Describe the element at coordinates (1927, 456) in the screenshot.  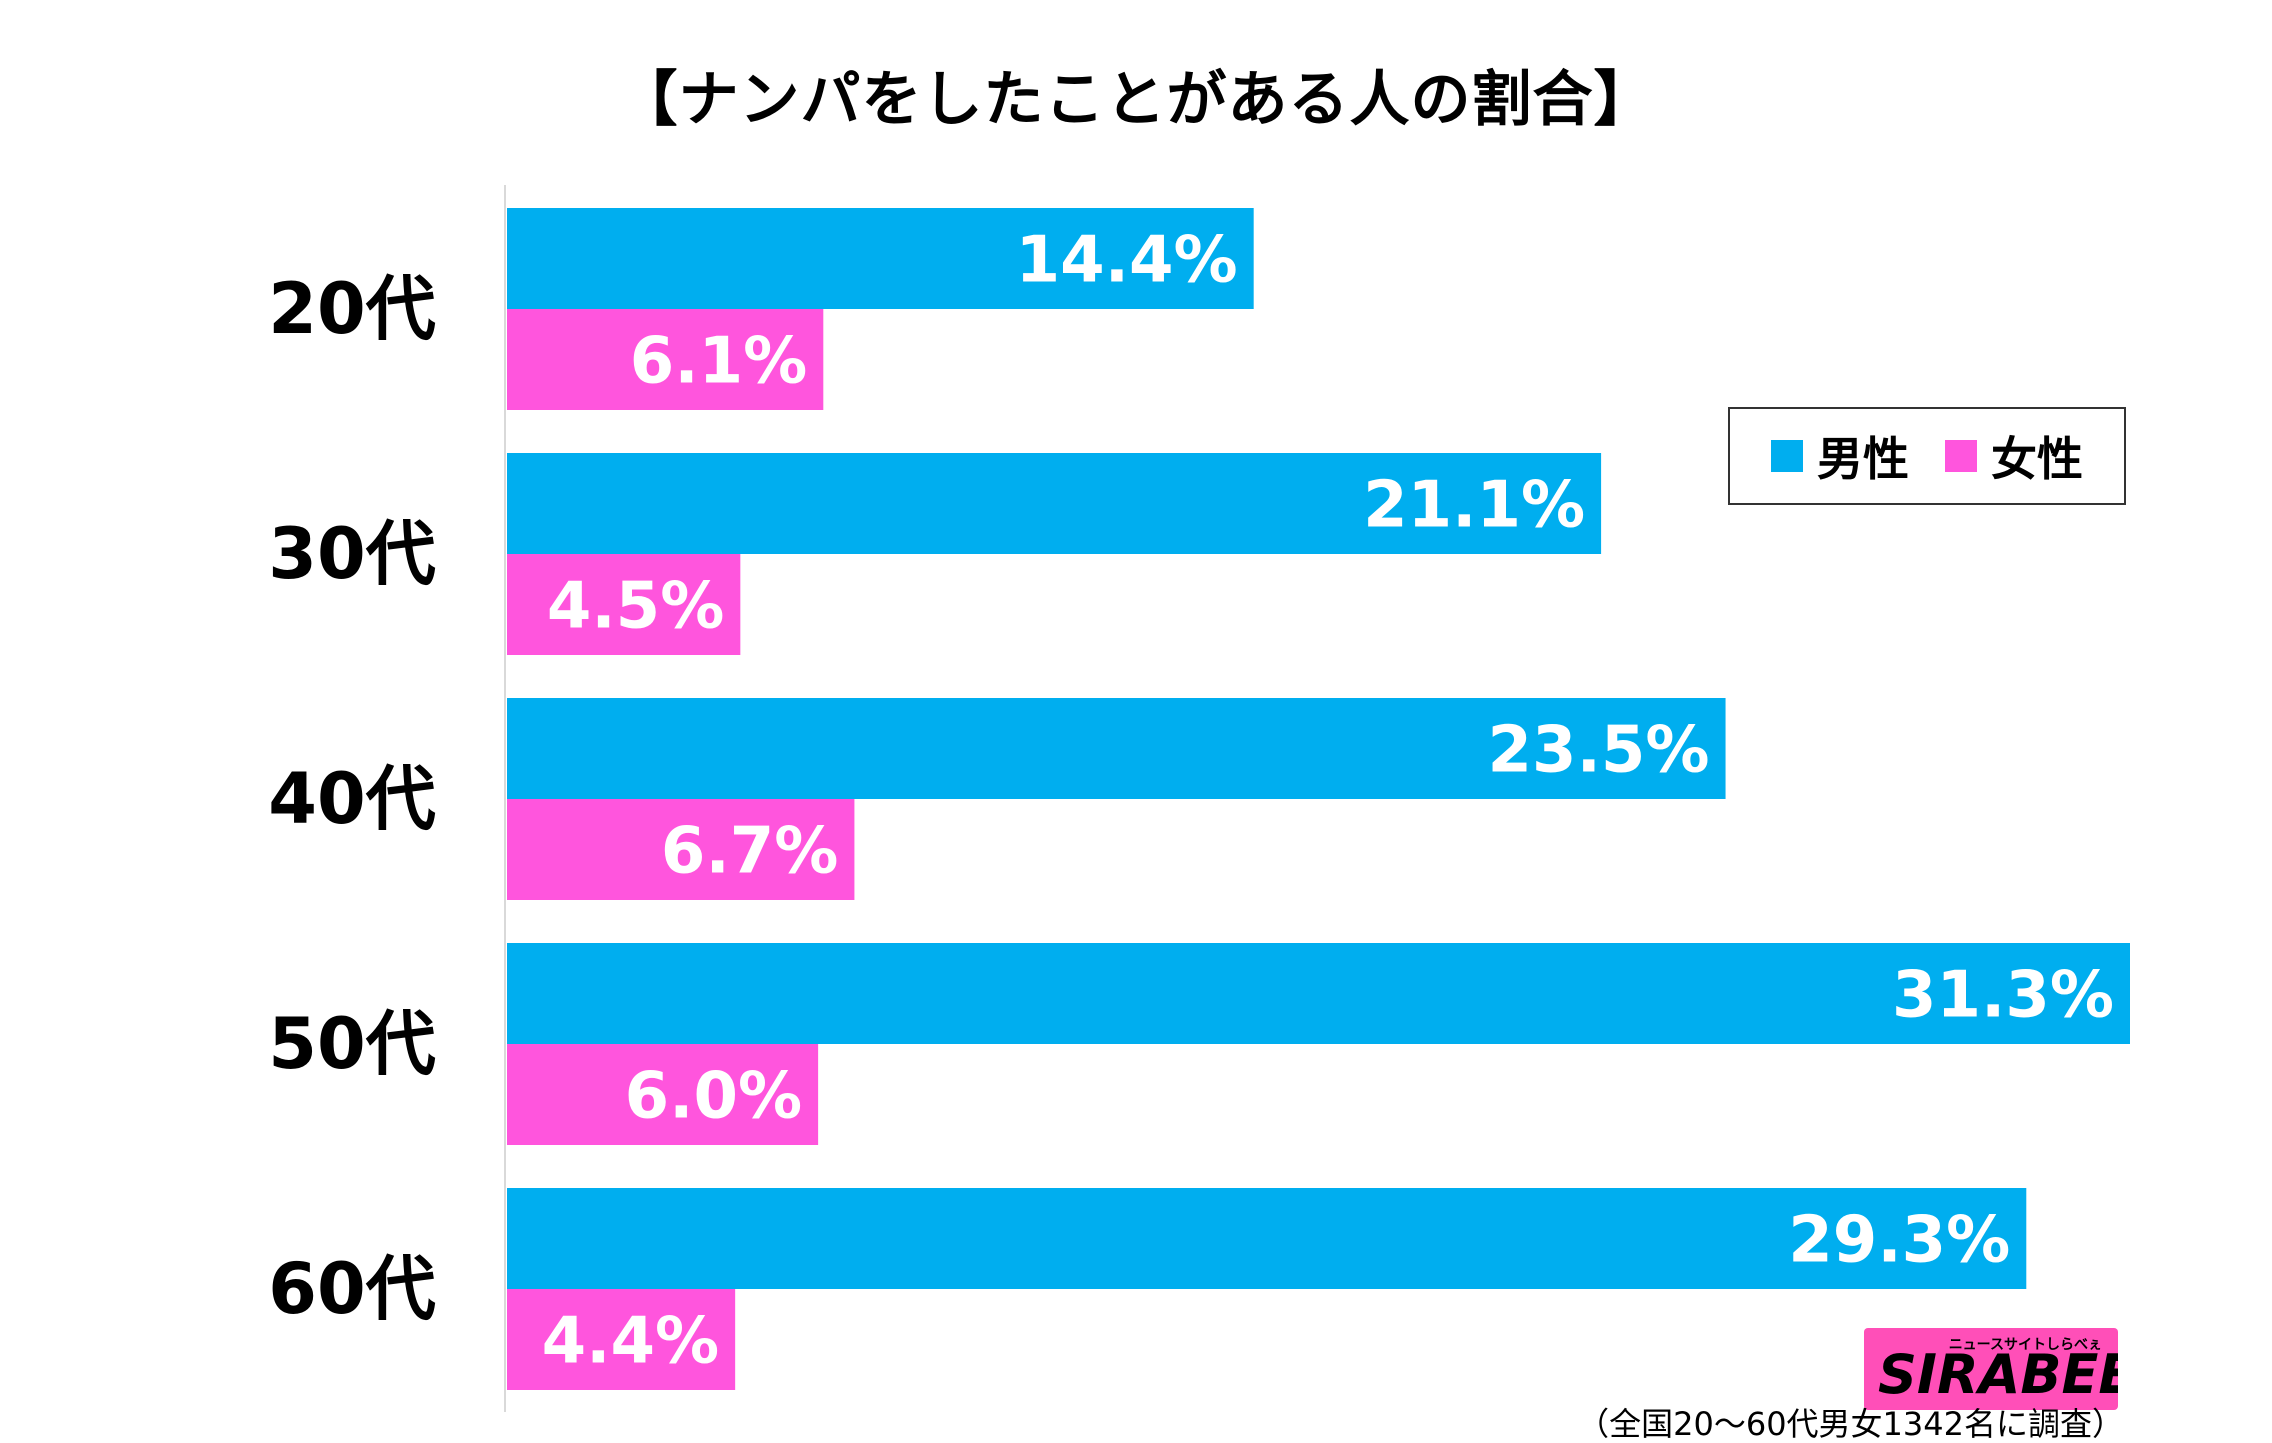
I see `legend: 男性 女性` at that location.